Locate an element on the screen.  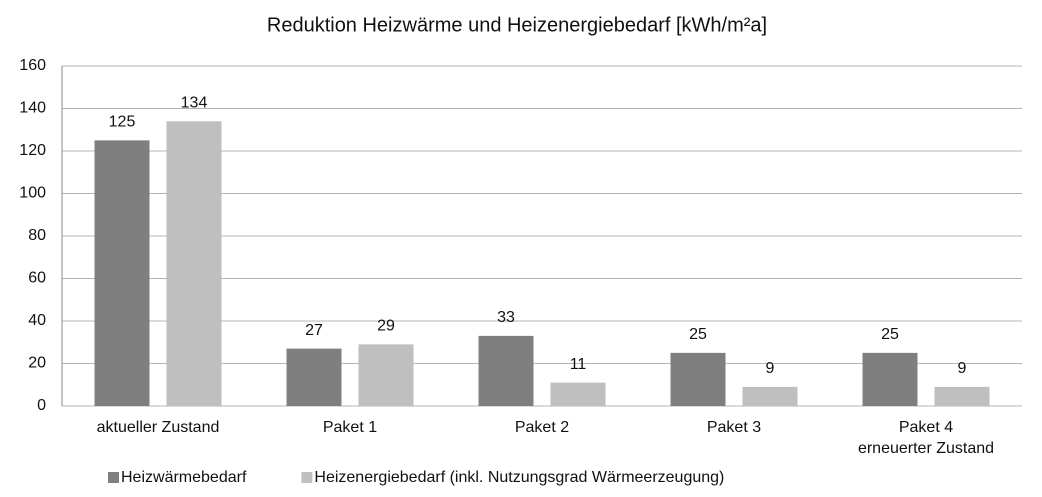
value-label: 11 is located at coordinates (578, 364).